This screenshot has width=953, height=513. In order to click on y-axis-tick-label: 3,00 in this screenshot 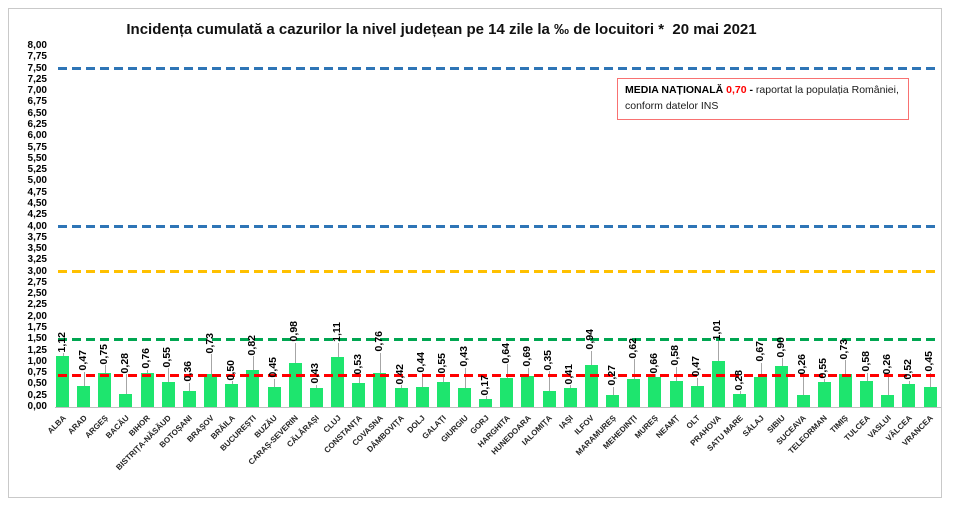, I will do `click(37, 271)`.